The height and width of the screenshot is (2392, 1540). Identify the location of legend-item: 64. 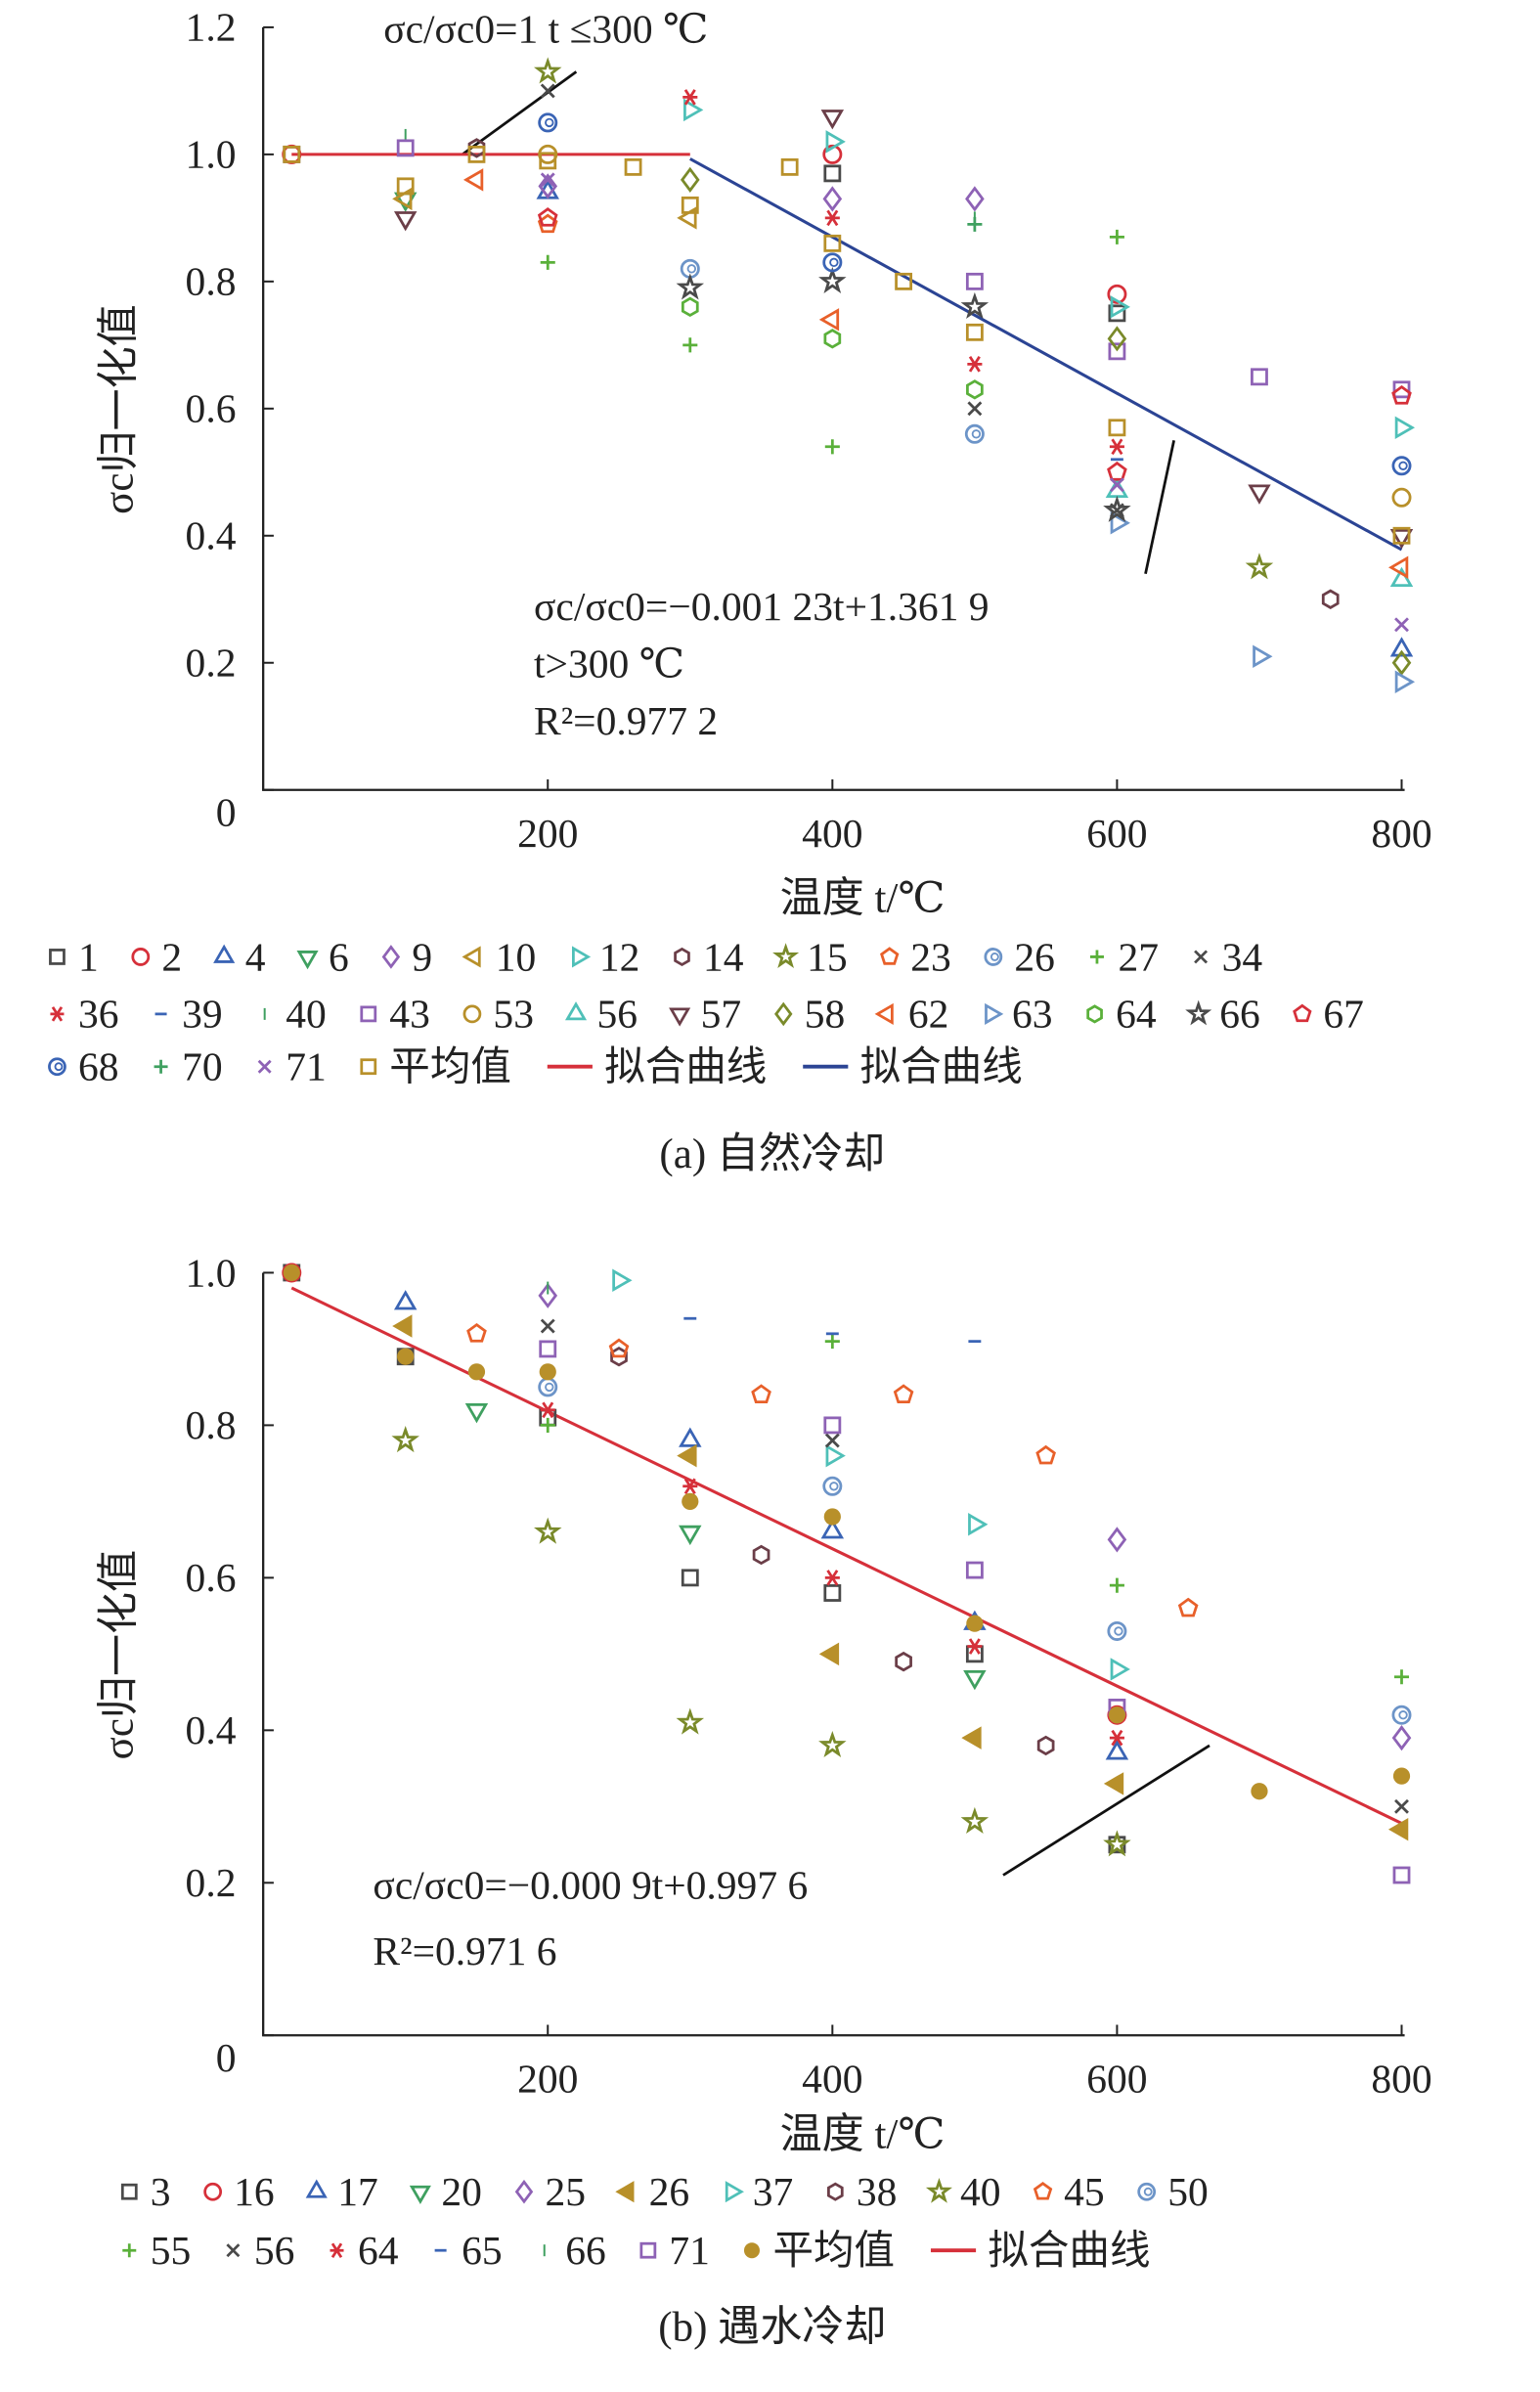
(1121, 1014).